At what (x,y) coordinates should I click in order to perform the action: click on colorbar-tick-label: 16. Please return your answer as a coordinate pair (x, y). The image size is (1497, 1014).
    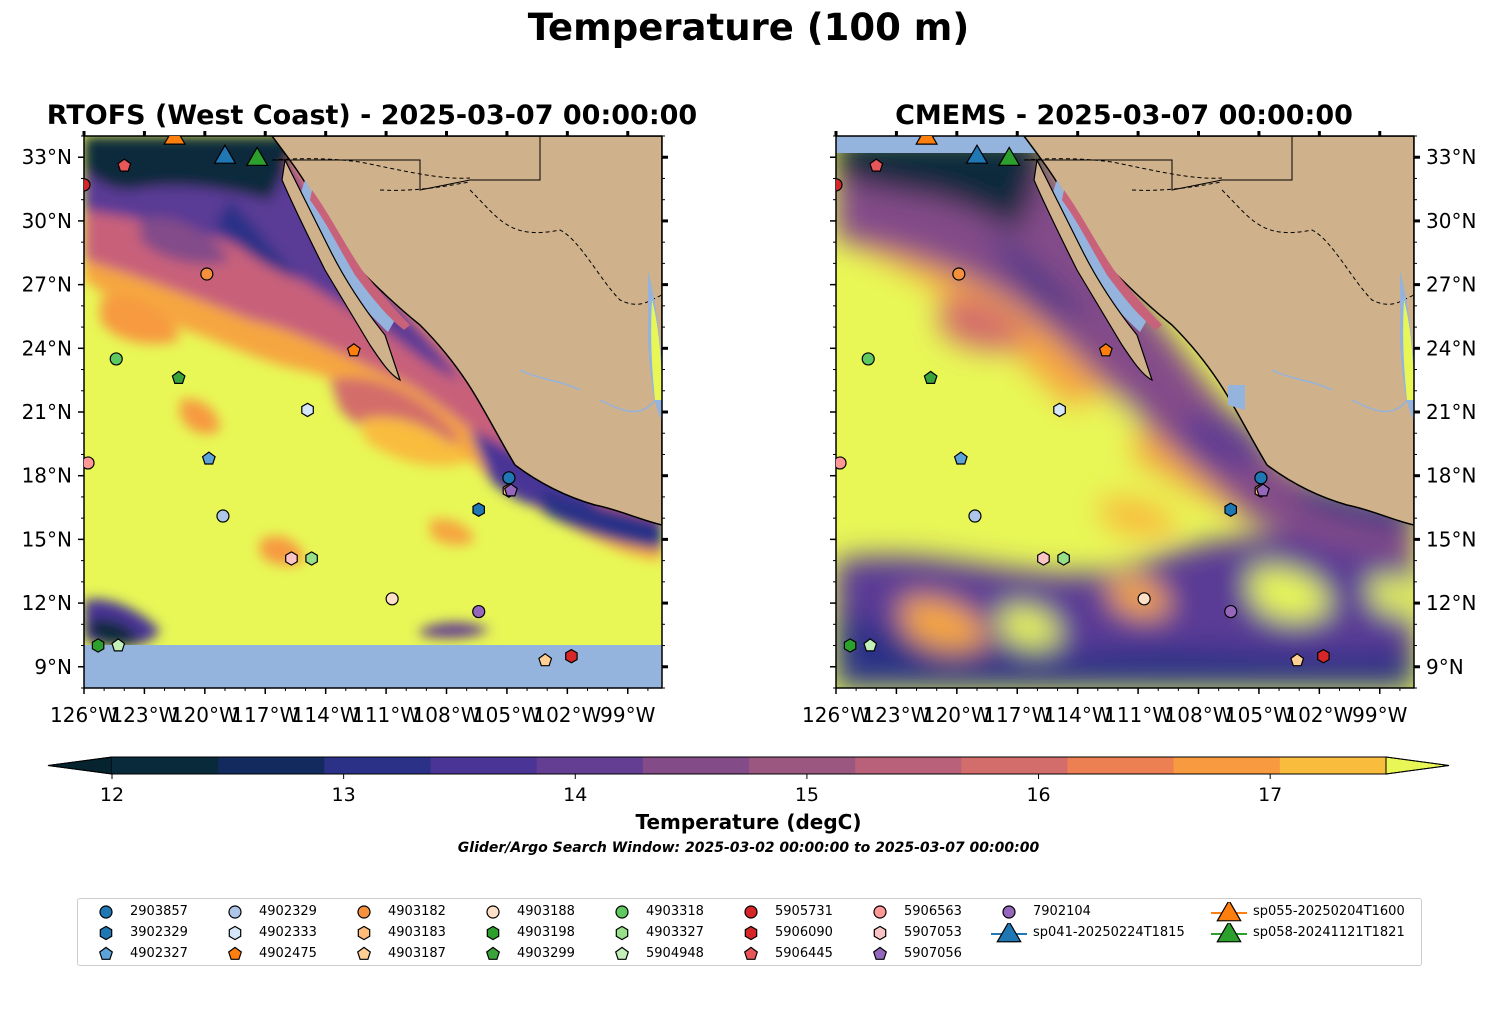
    Looking at the image, I should click on (1038, 795).